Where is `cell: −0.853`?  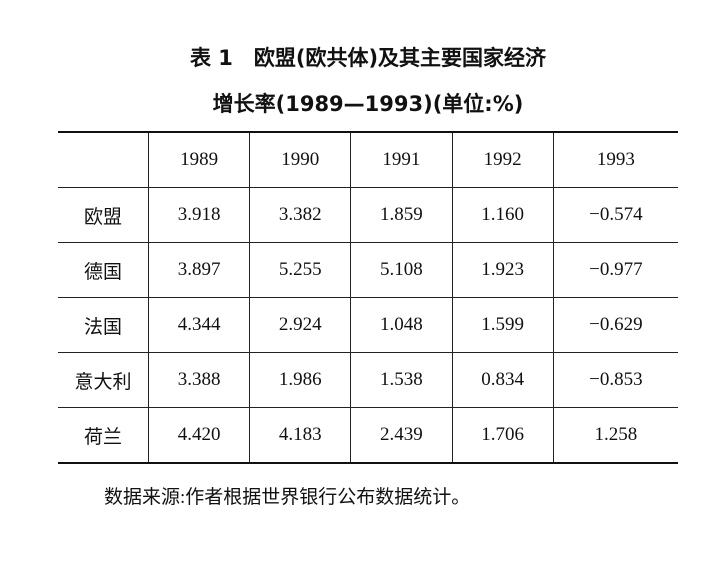
cell: −0.853 is located at coordinates (615, 380).